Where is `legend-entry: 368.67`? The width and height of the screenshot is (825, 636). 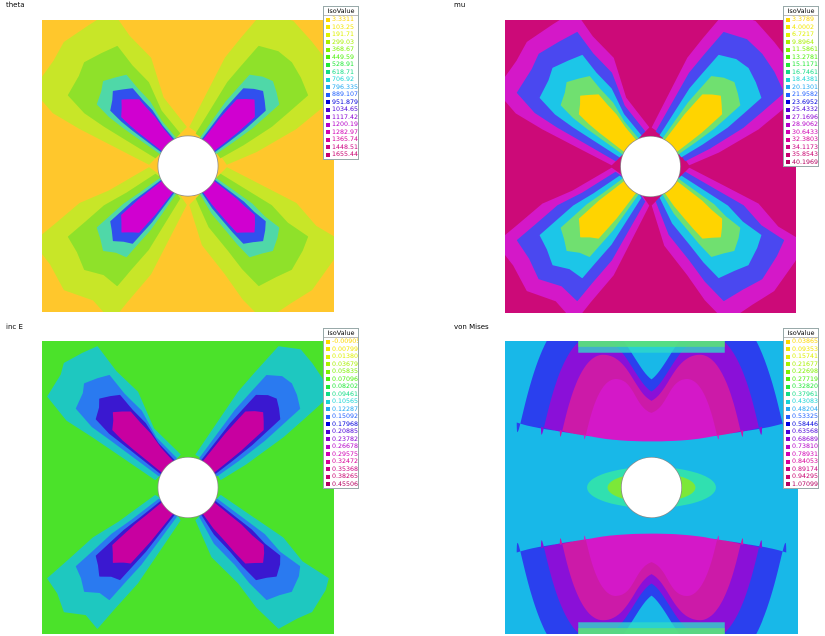 legend-entry: 368.67 is located at coordinates (341, 50).